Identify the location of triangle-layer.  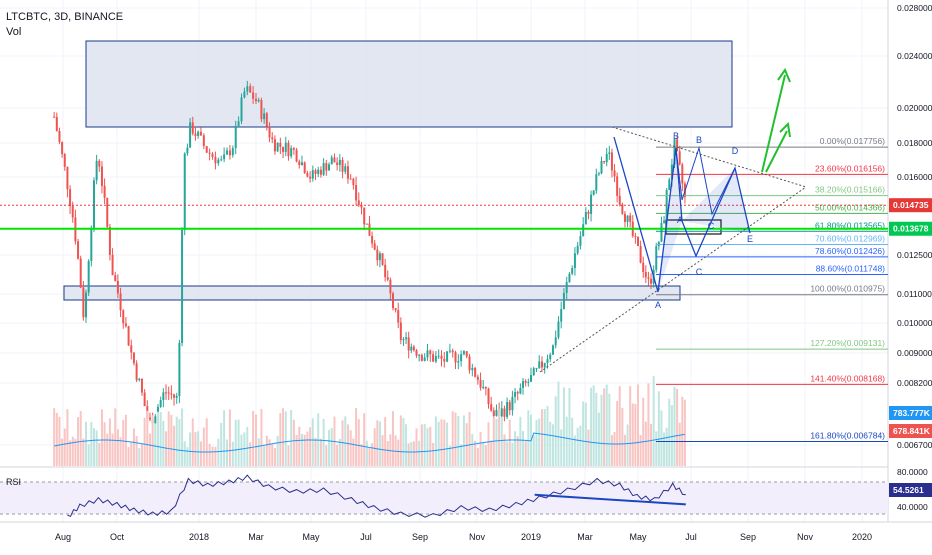
(673, 249).